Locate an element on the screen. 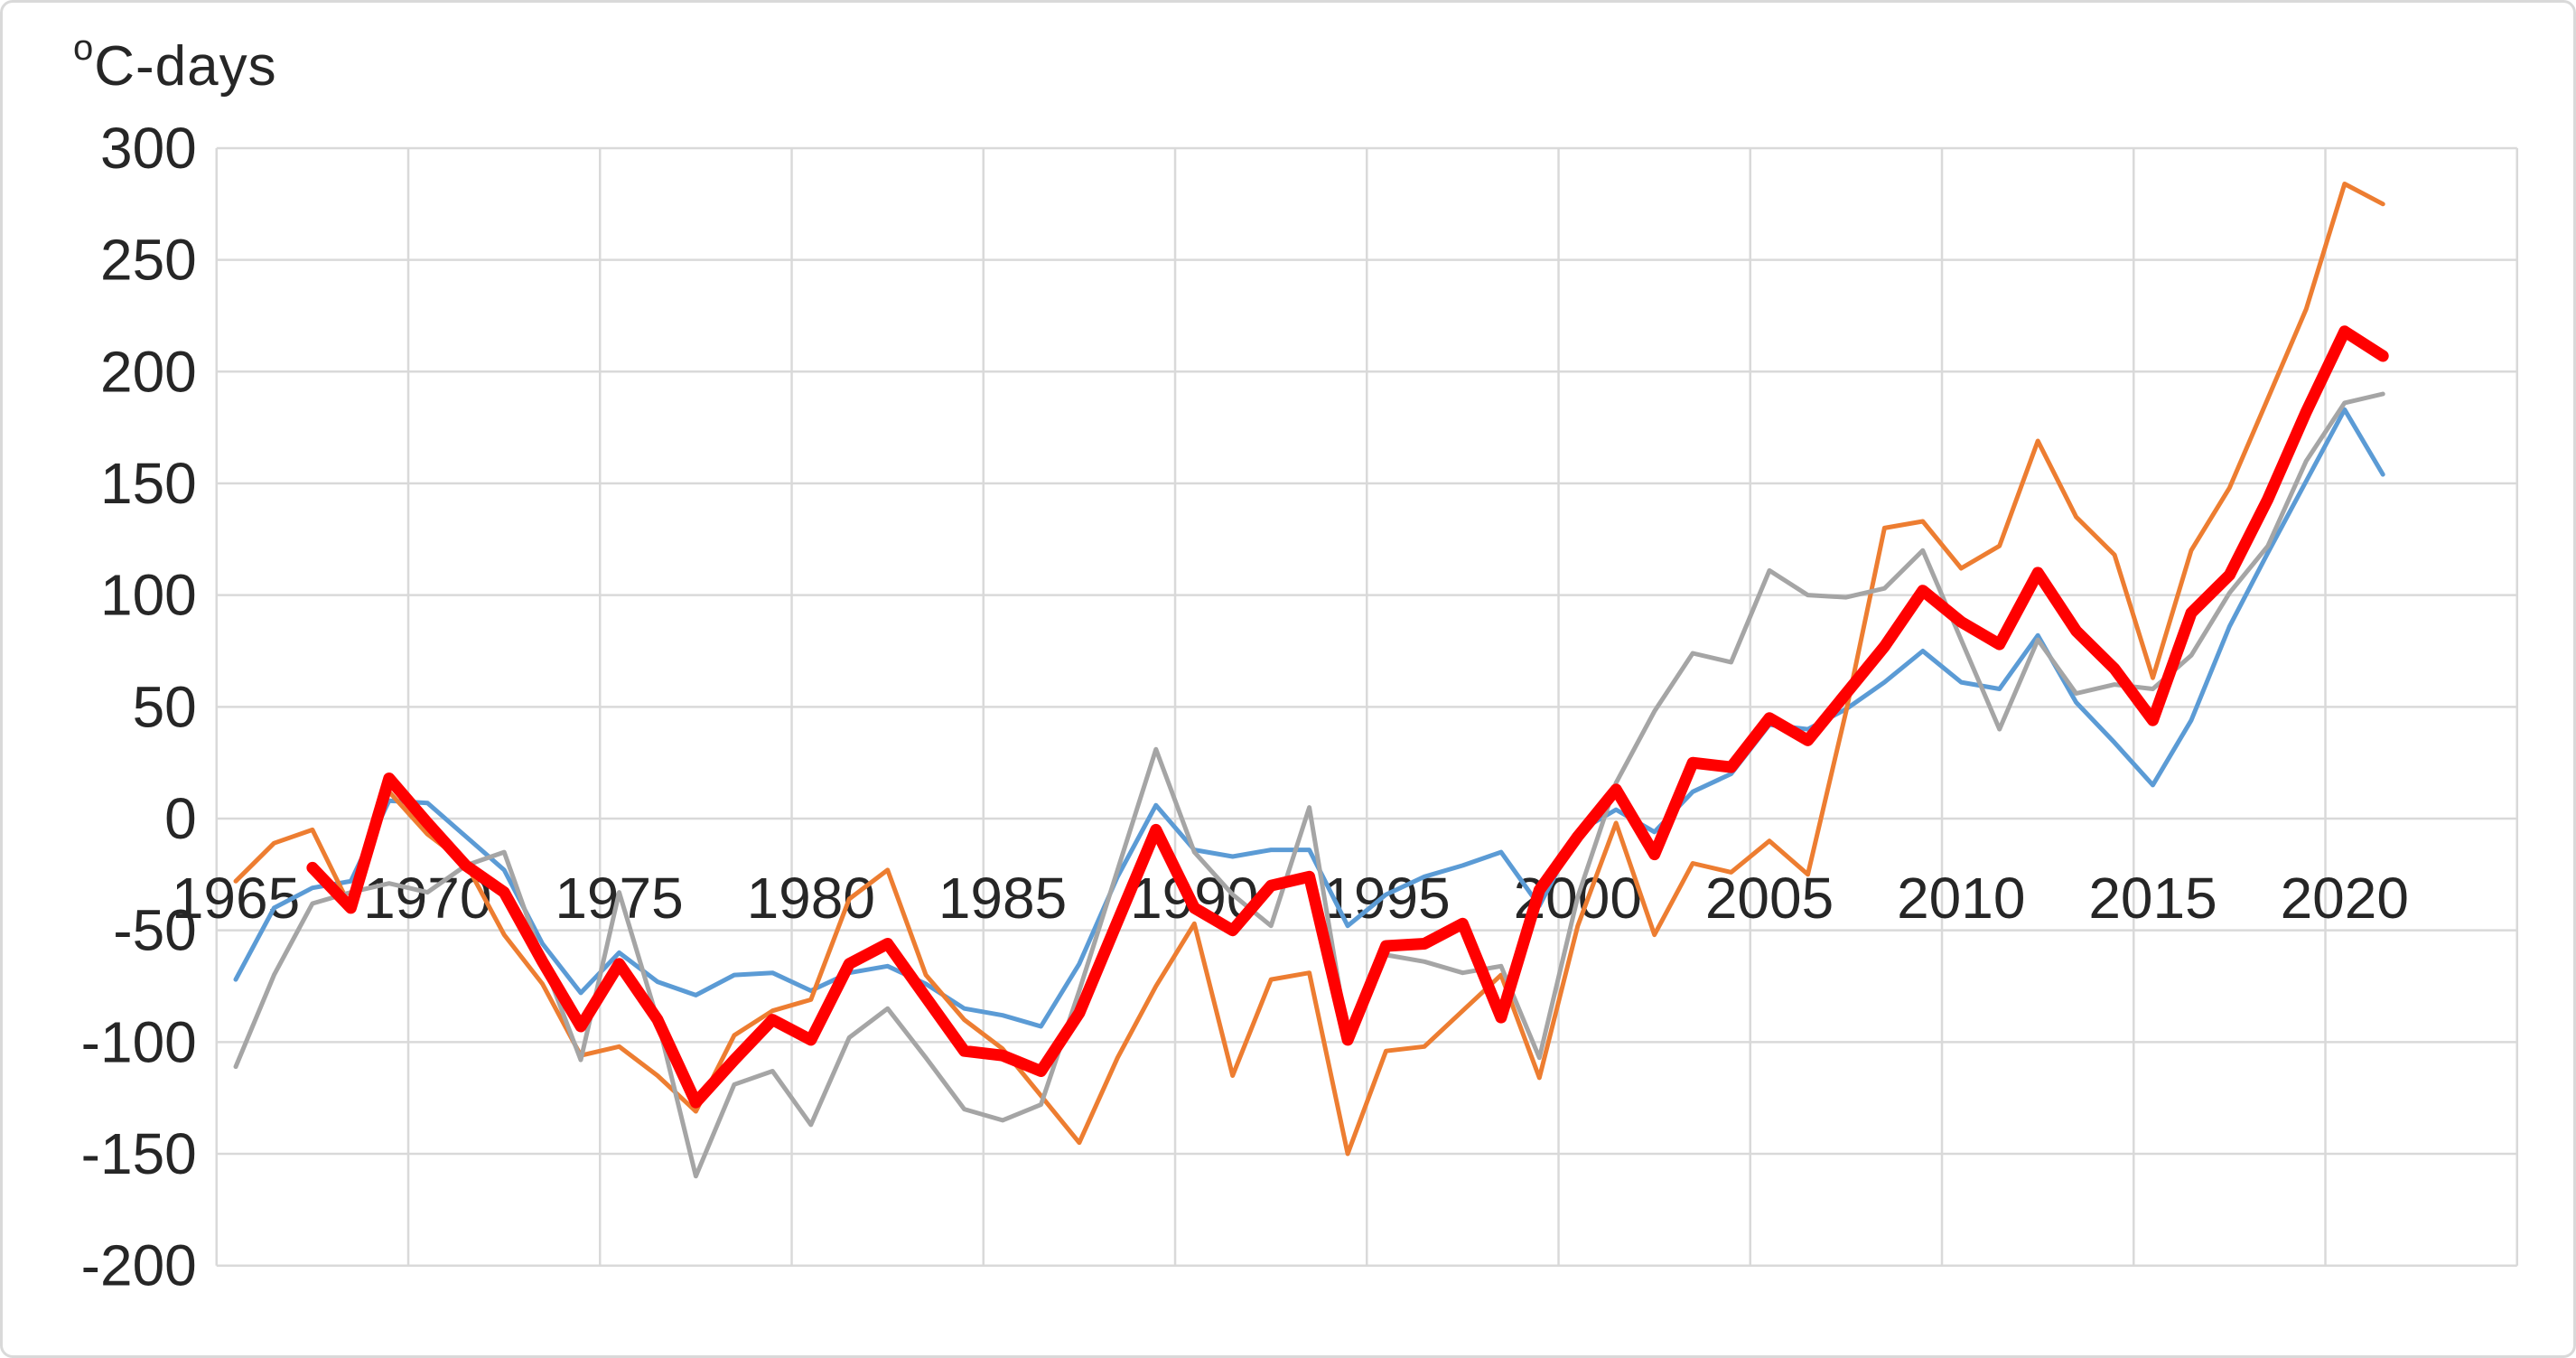  y-axis-title-superscript: o is located at coordinates (84, 48).